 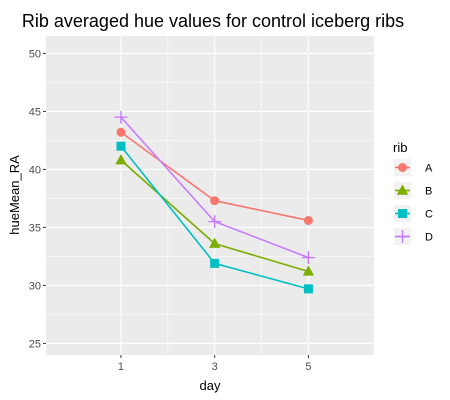 I want to click on legend-label-b: B, so click(x=428, y=192).